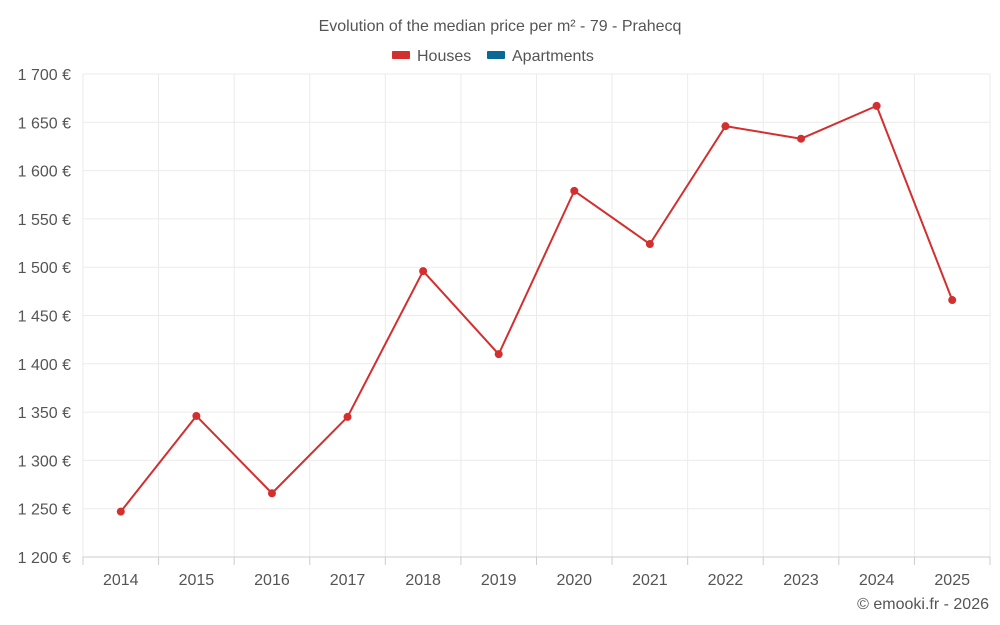  Describe the element at coordinates (650, 580) in the screenshot. I see `x-tick-label: 2021` at that location.